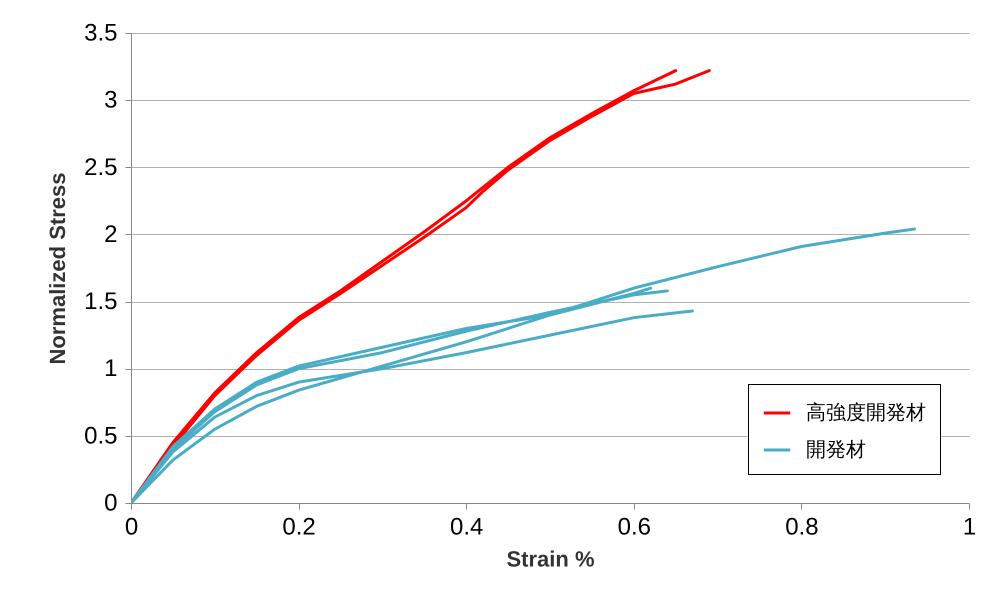 The height and width of the screenshot is (605, 985). I want to click on x-tick-label: 0.4, so click(467, 527).